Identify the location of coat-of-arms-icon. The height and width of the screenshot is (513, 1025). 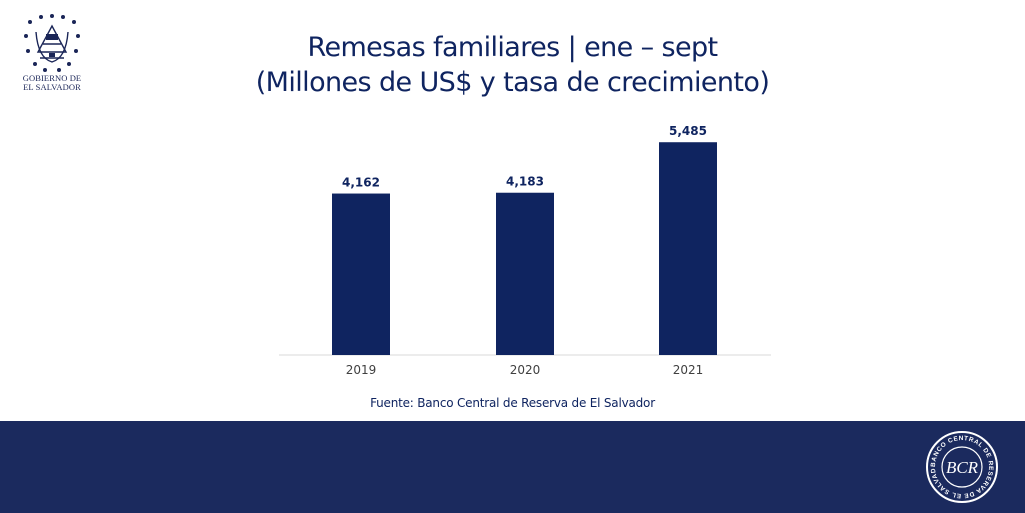
(52, 43).